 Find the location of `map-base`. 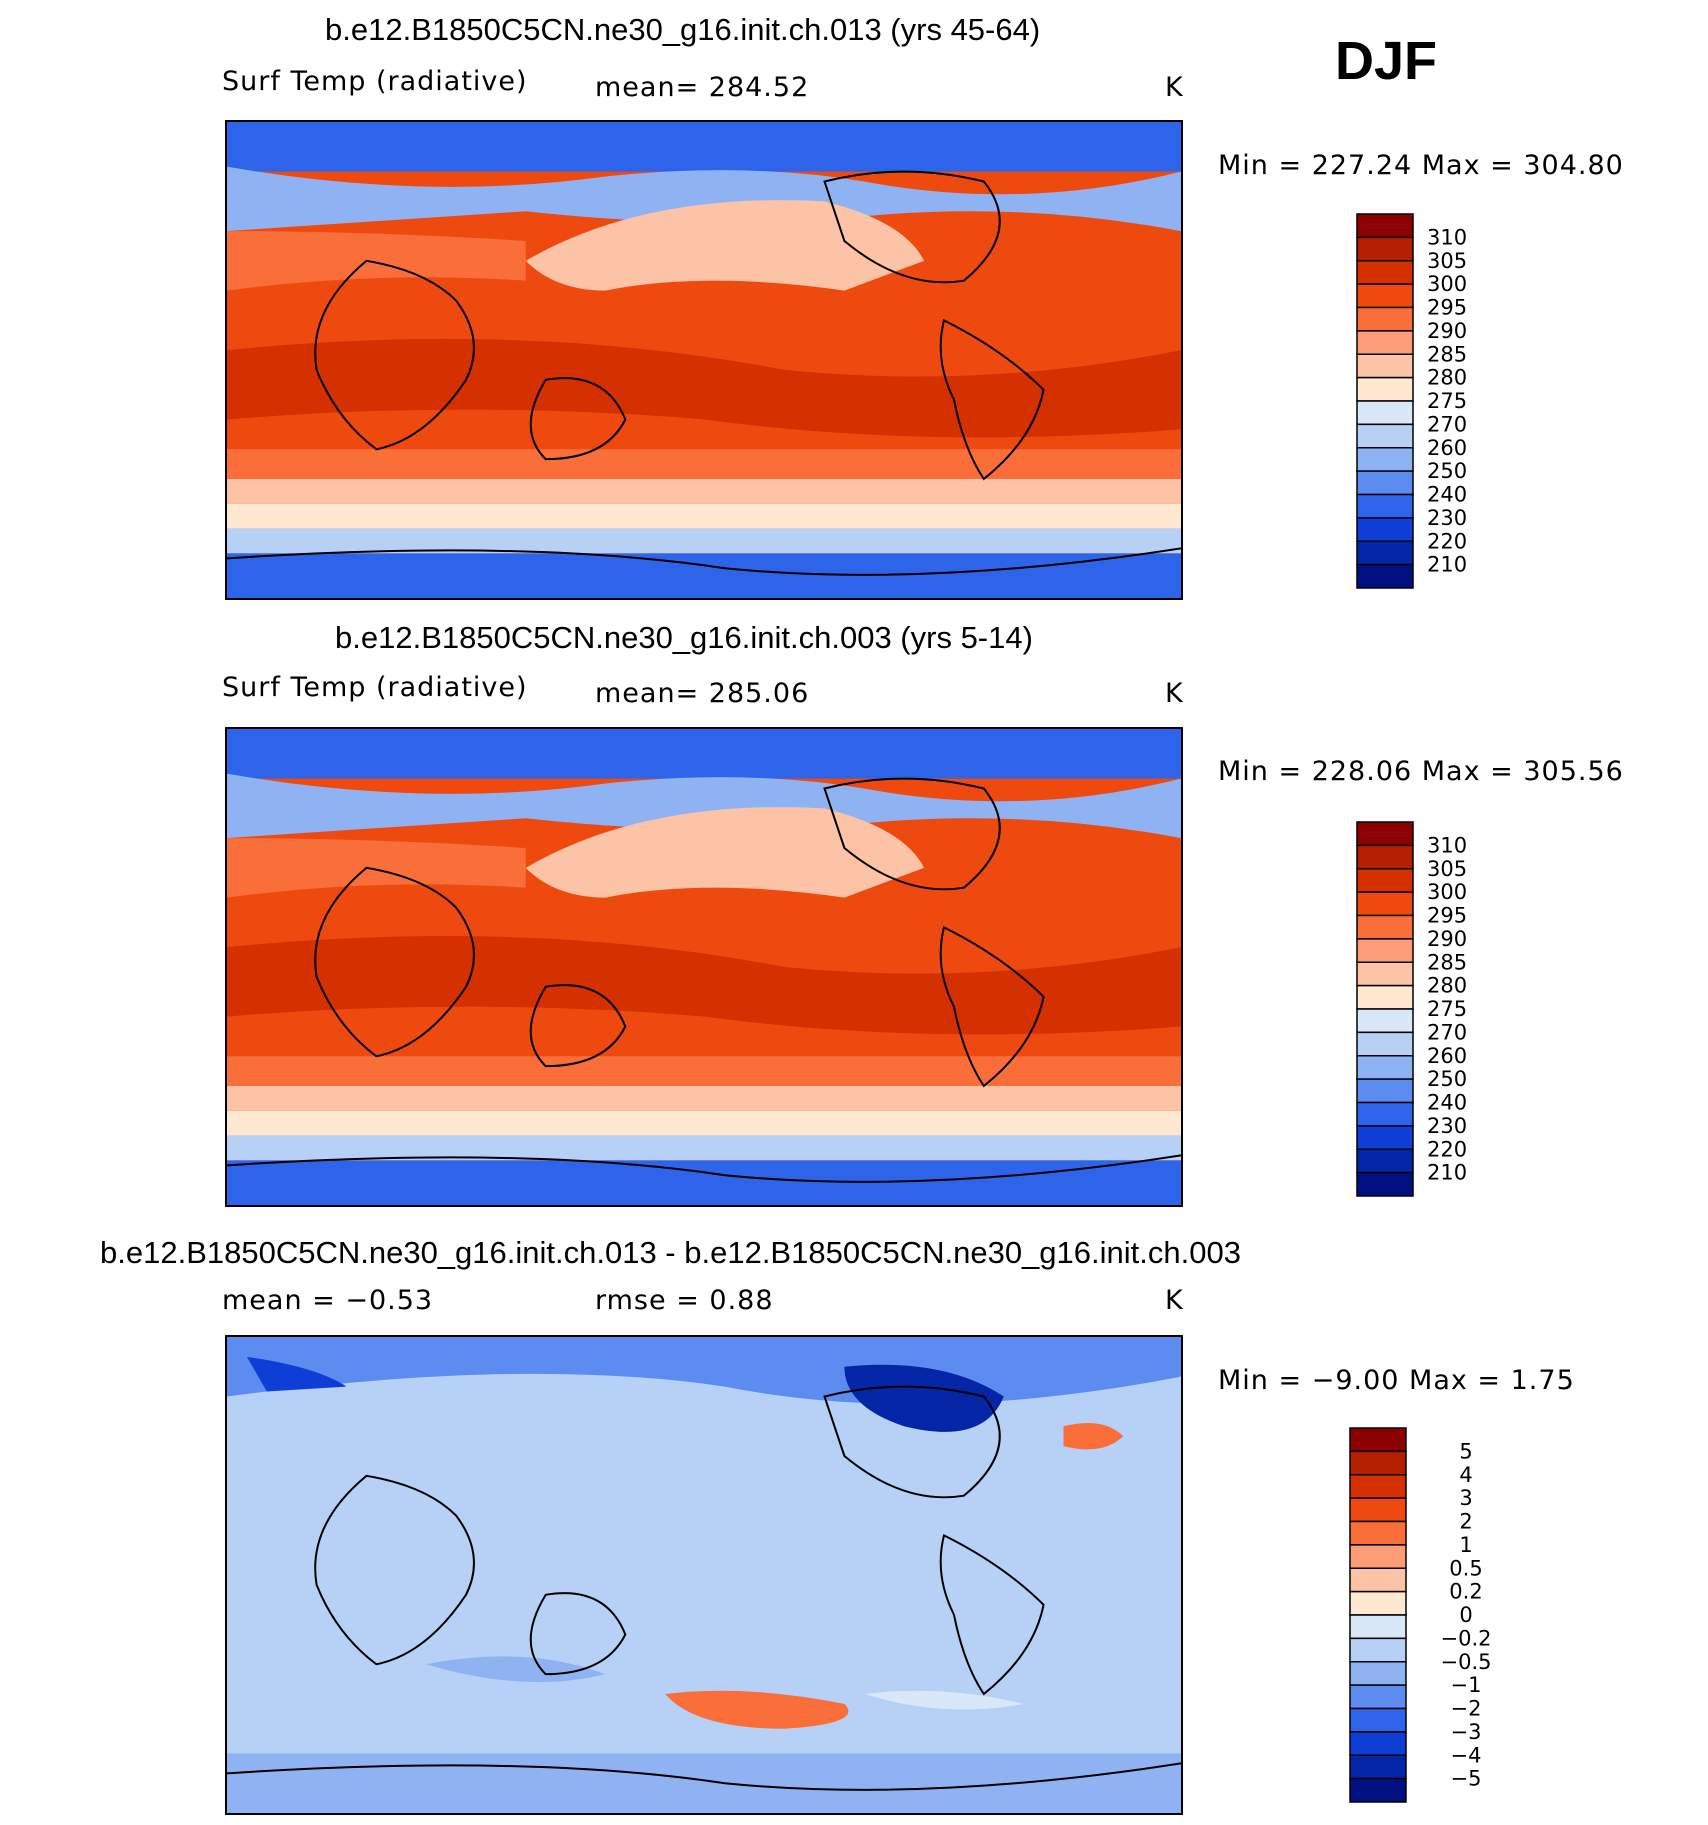

map-base is located at coordinates (704, 1575).